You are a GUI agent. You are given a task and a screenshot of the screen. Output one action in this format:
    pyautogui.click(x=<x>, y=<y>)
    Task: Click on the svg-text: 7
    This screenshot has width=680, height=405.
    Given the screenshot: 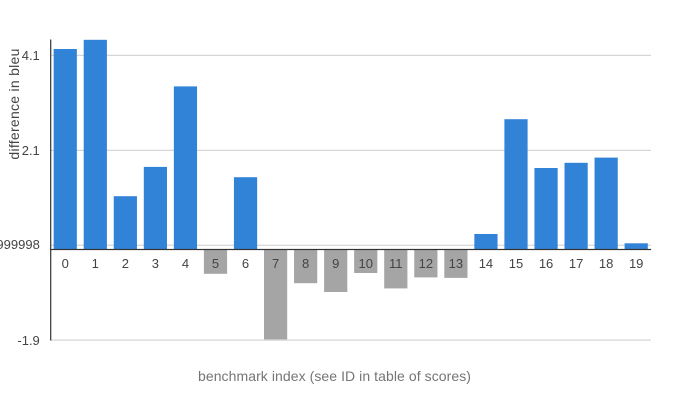 What is the action you would take?
    pyautogui.click(x=275, y=263)
    